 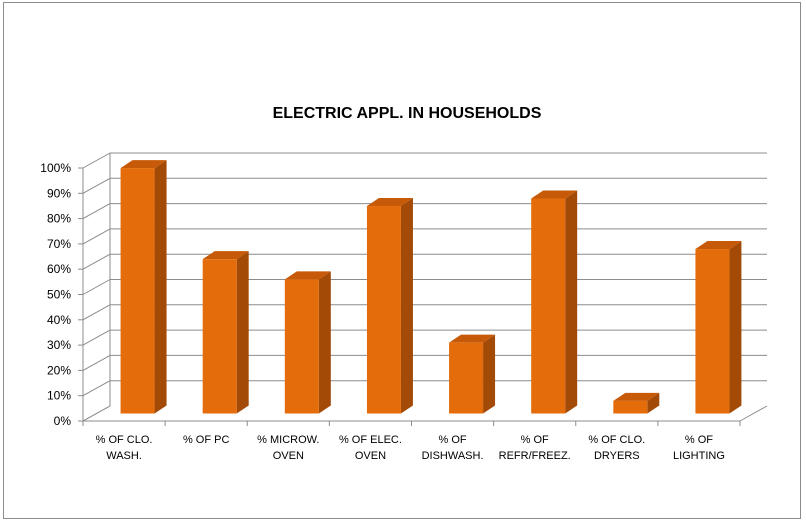 I want to click on y-tick-label: 80%, so click(x=59, y=219).